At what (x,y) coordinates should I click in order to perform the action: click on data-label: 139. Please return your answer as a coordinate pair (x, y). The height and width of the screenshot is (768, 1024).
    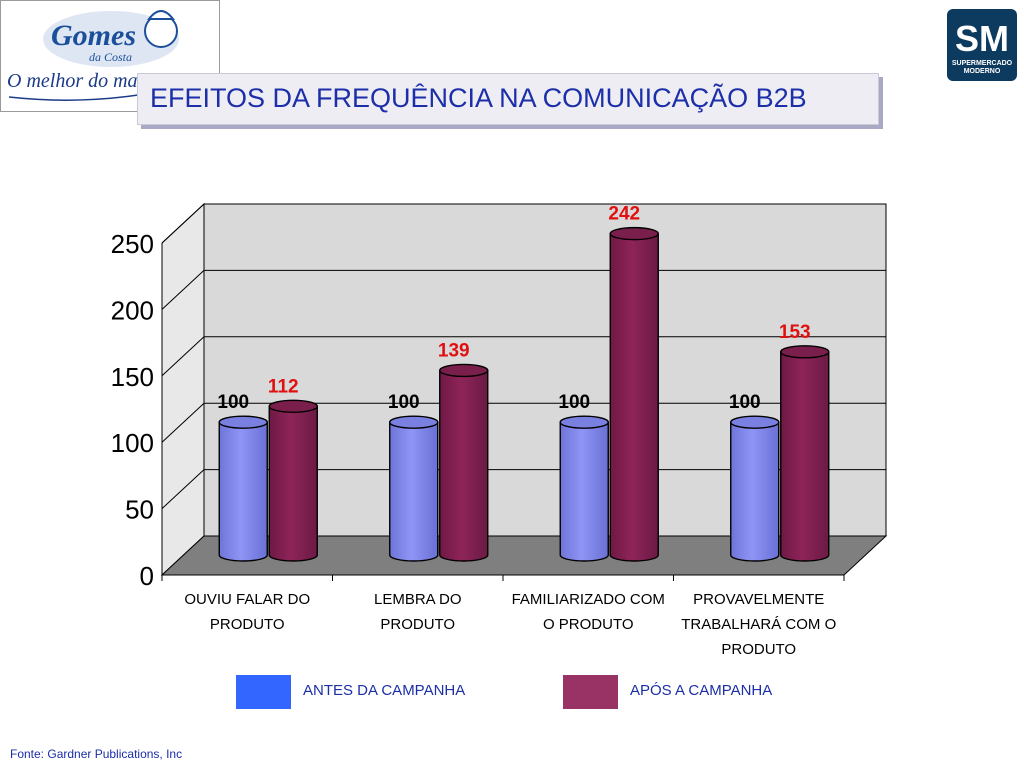
    Looking at the image, I should click on (454, 350).